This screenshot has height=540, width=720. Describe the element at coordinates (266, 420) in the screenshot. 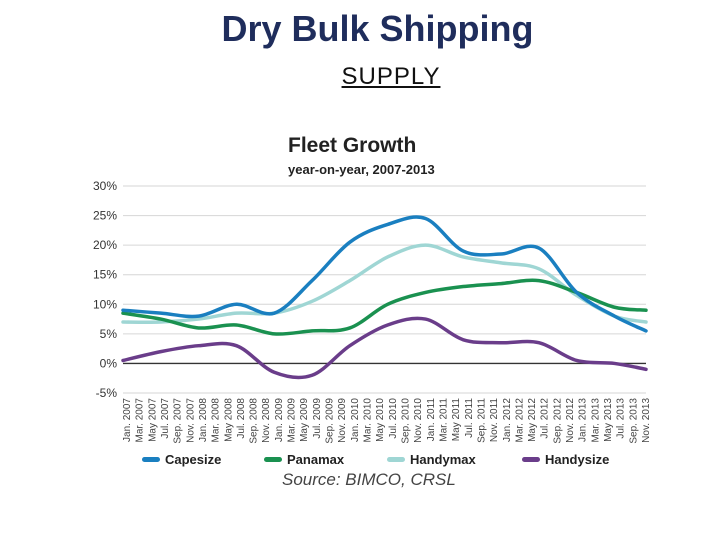

I see `x-tick-label: Nov. 2008` at that location.